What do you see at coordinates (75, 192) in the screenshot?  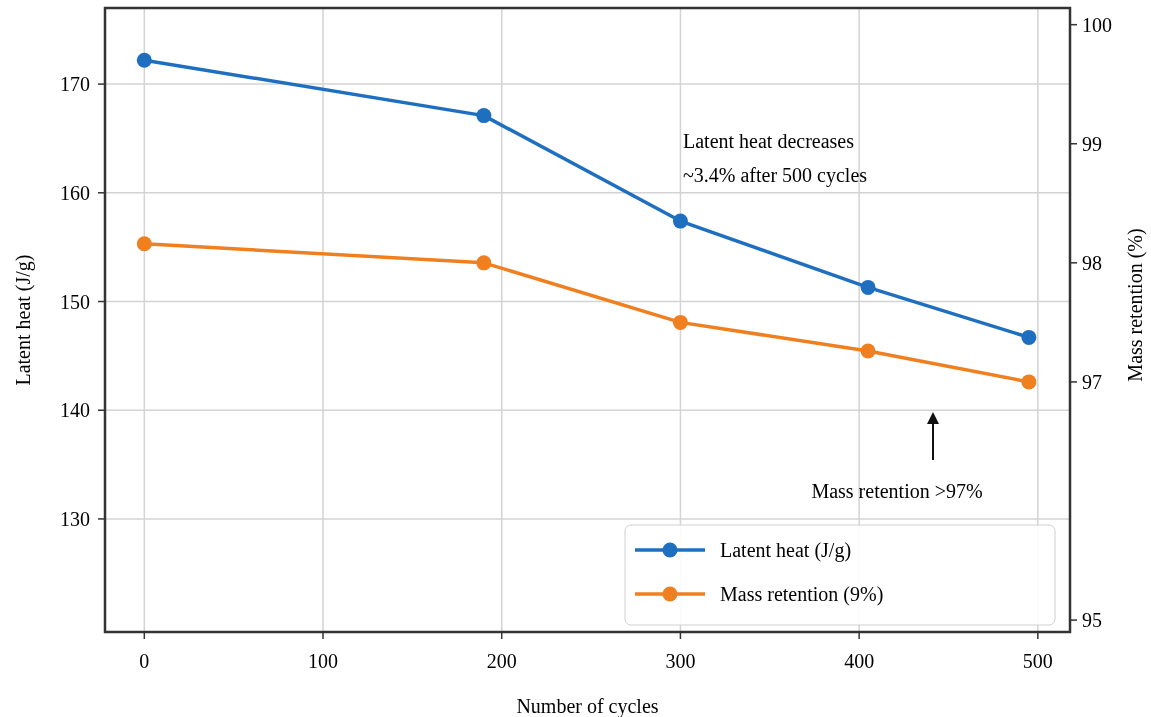 I see `y-tick-label: 160` at bounding box center [75, 192].